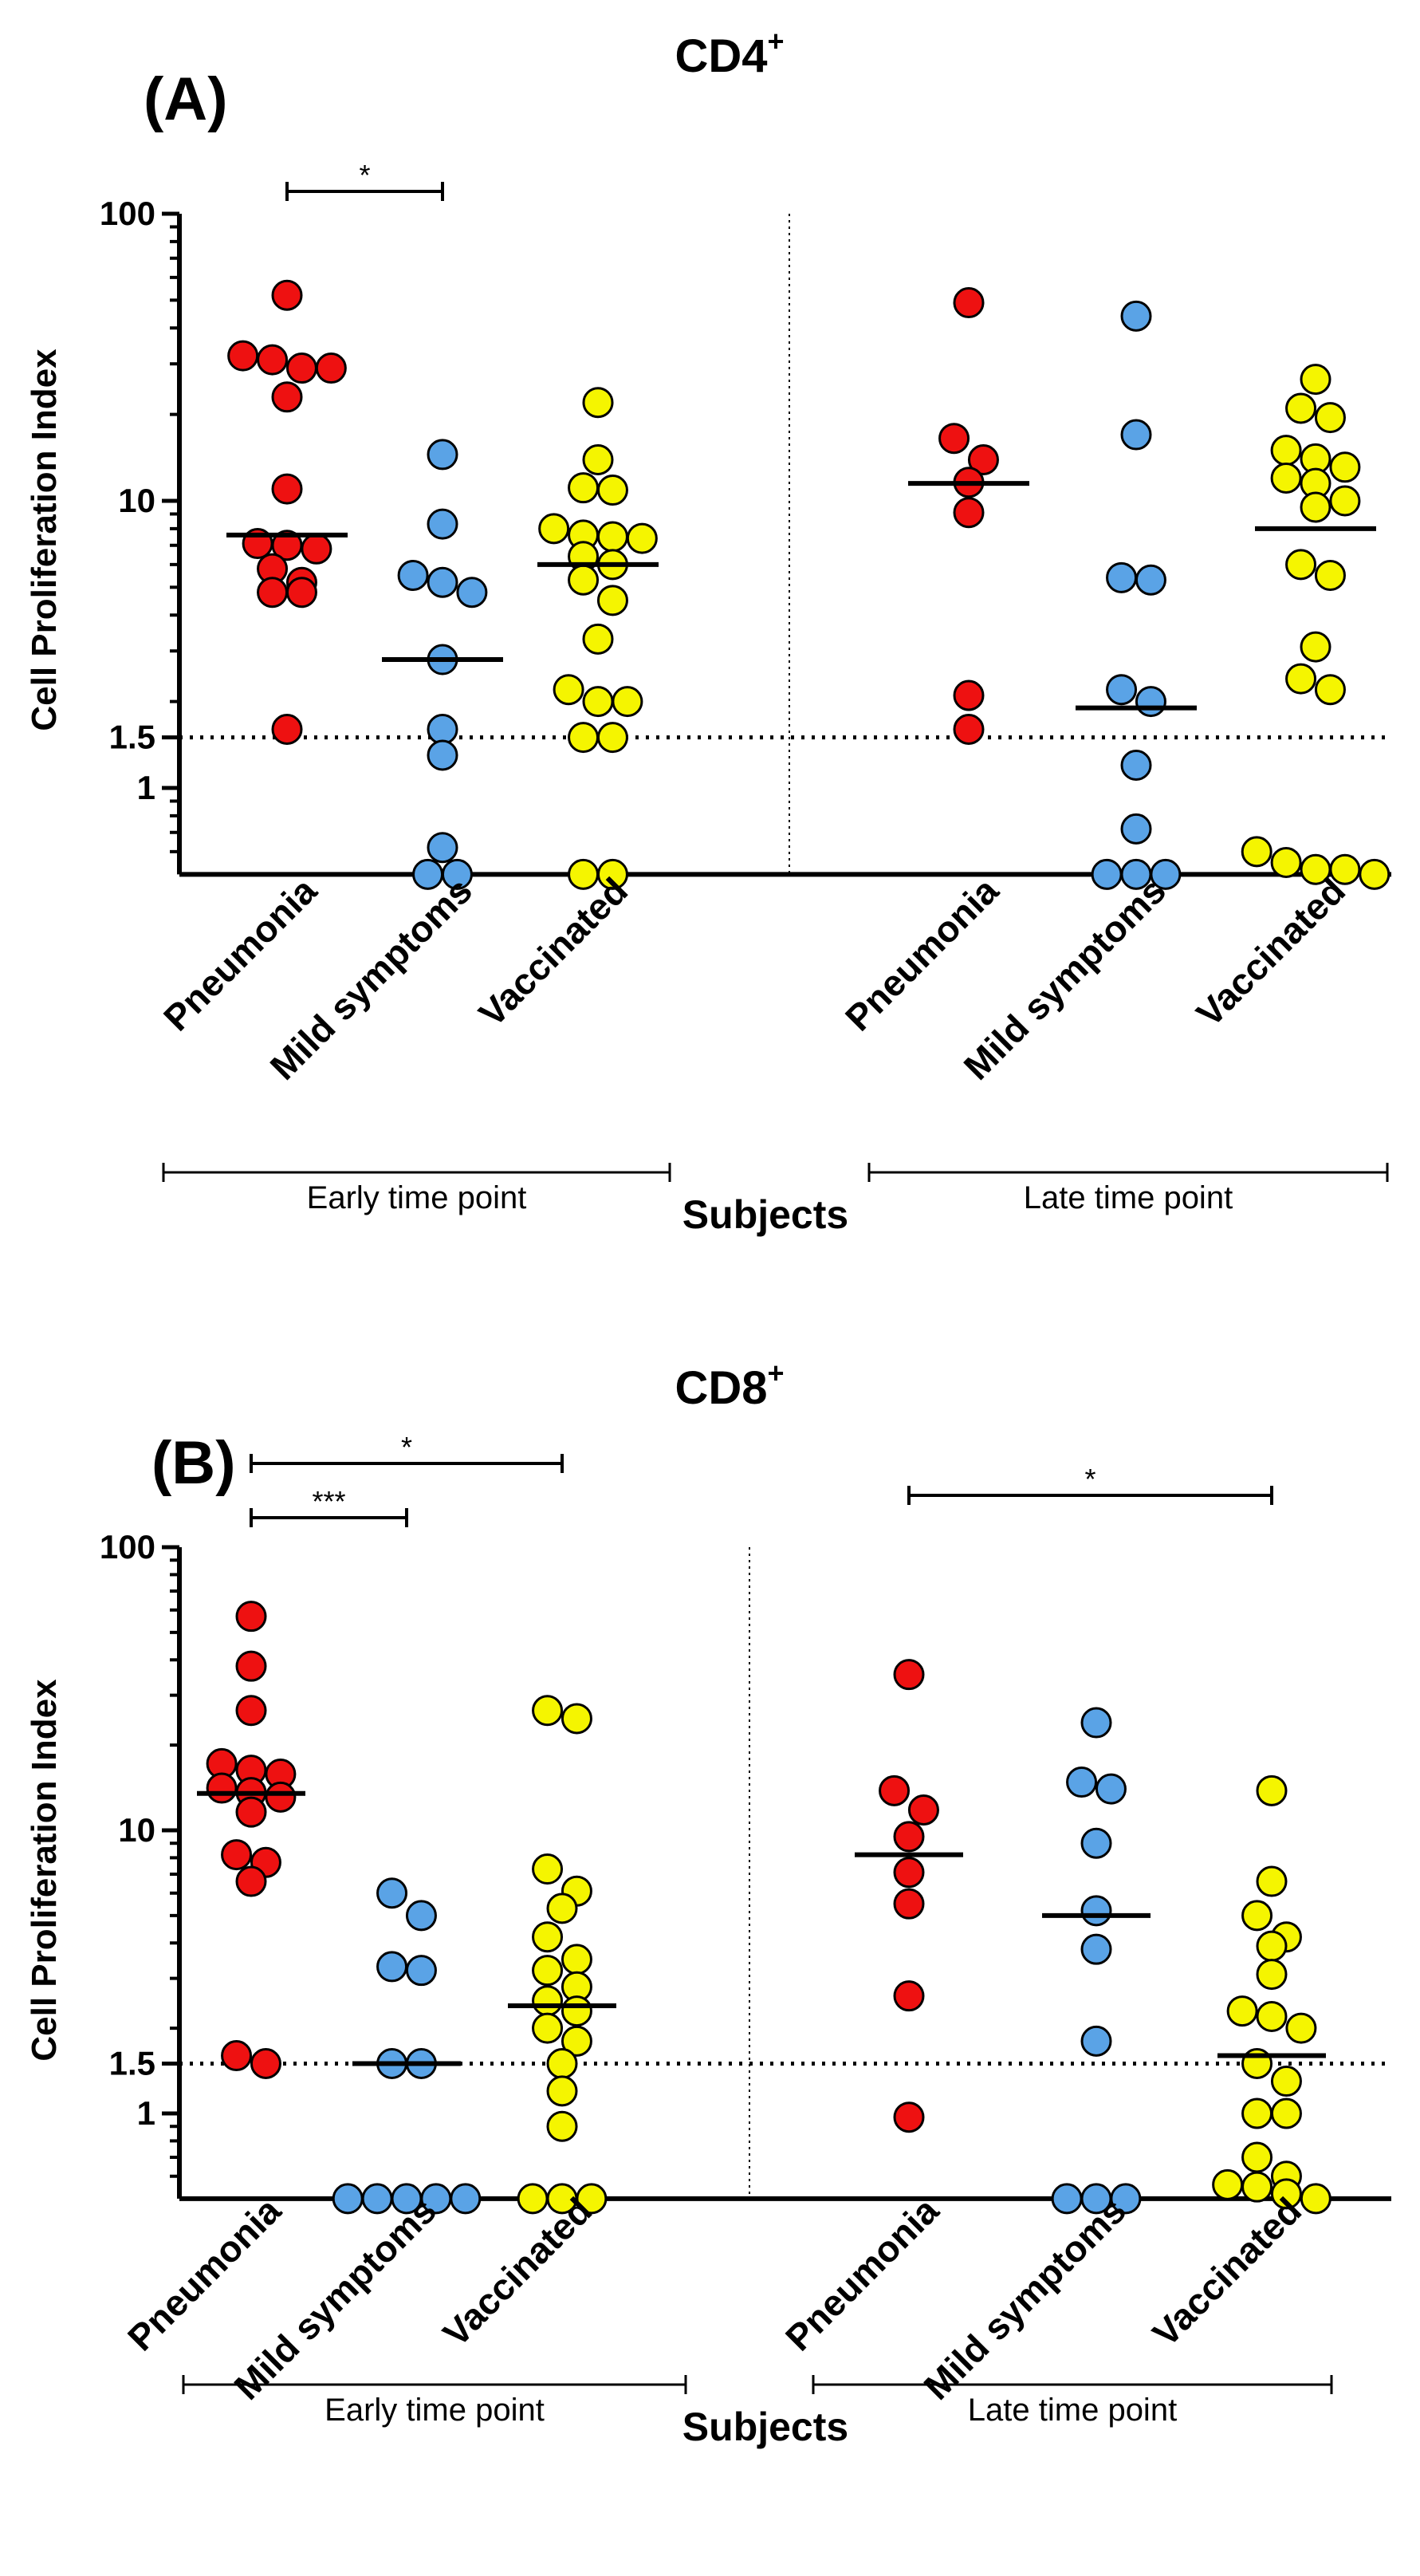 This screenshot has width=1420, height=2576. I want to click on significance-label: *, so click(406, 1447).